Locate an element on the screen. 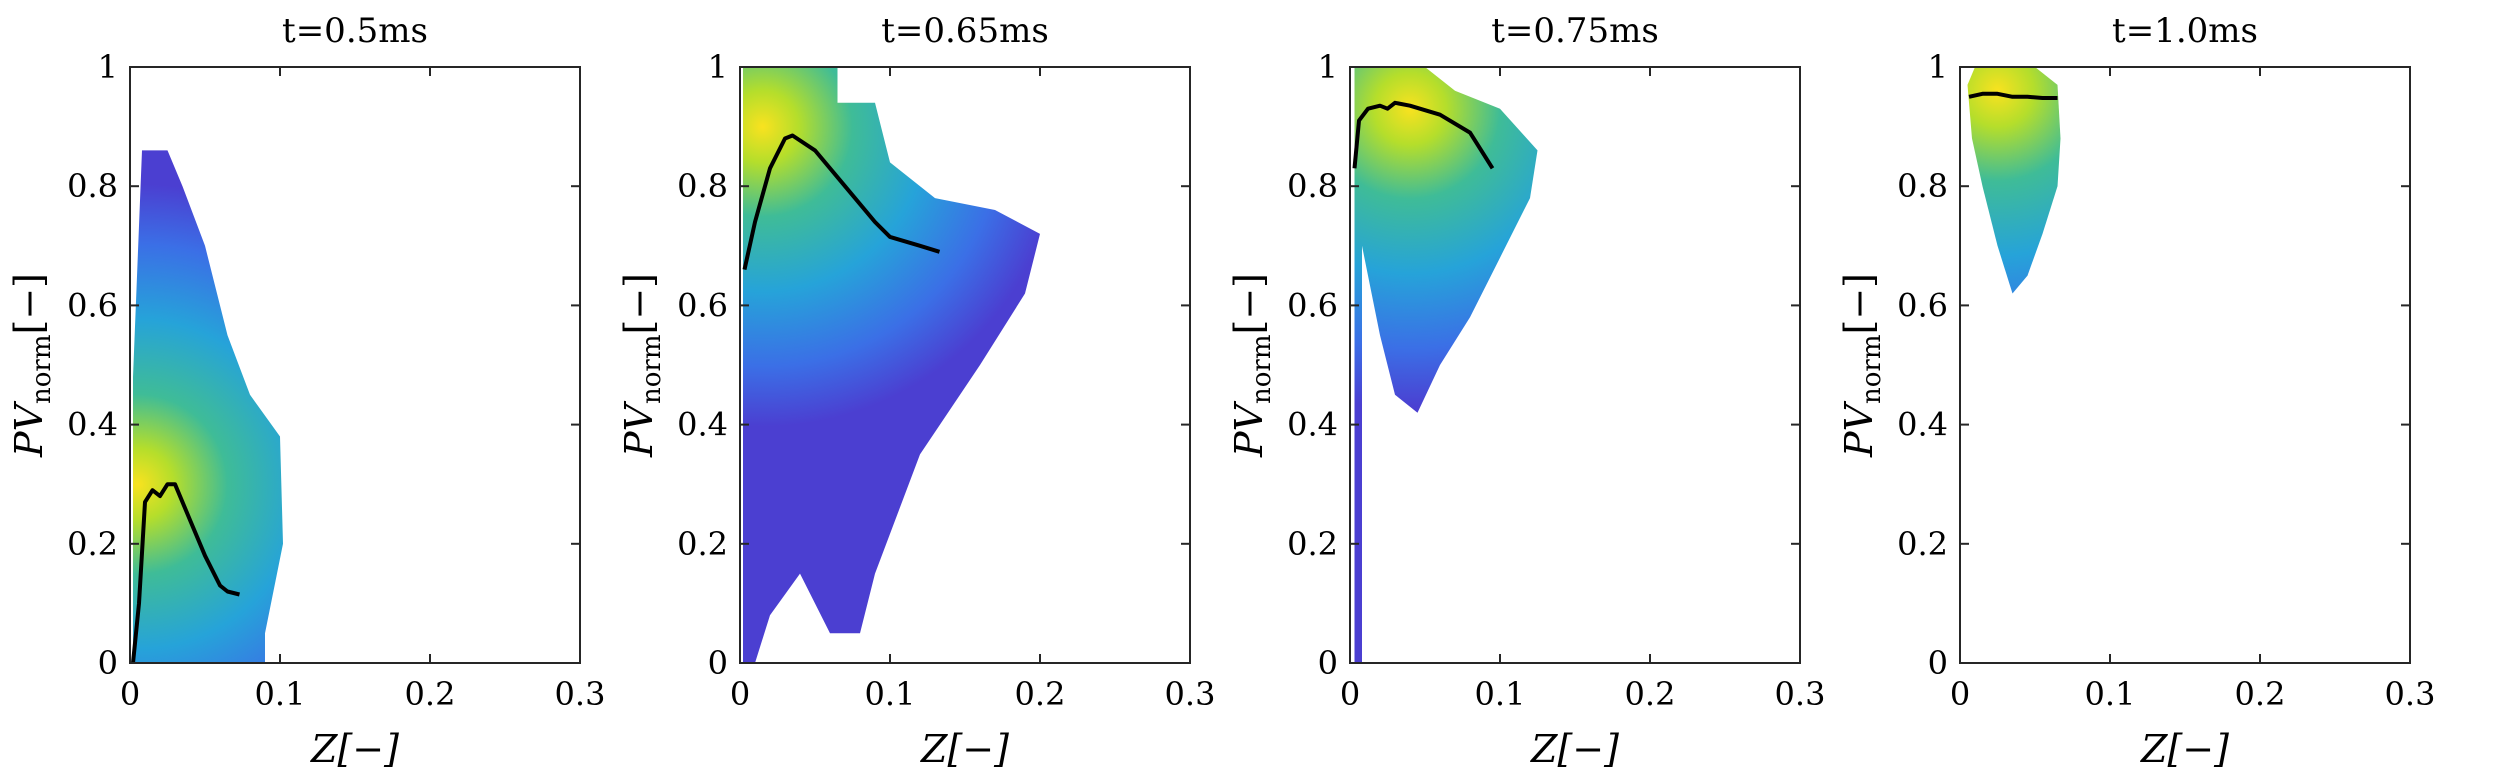 The height and width of the screenshot is (781, 2500). panel-title: t=0.65ms is located at coordinates (965, 31).